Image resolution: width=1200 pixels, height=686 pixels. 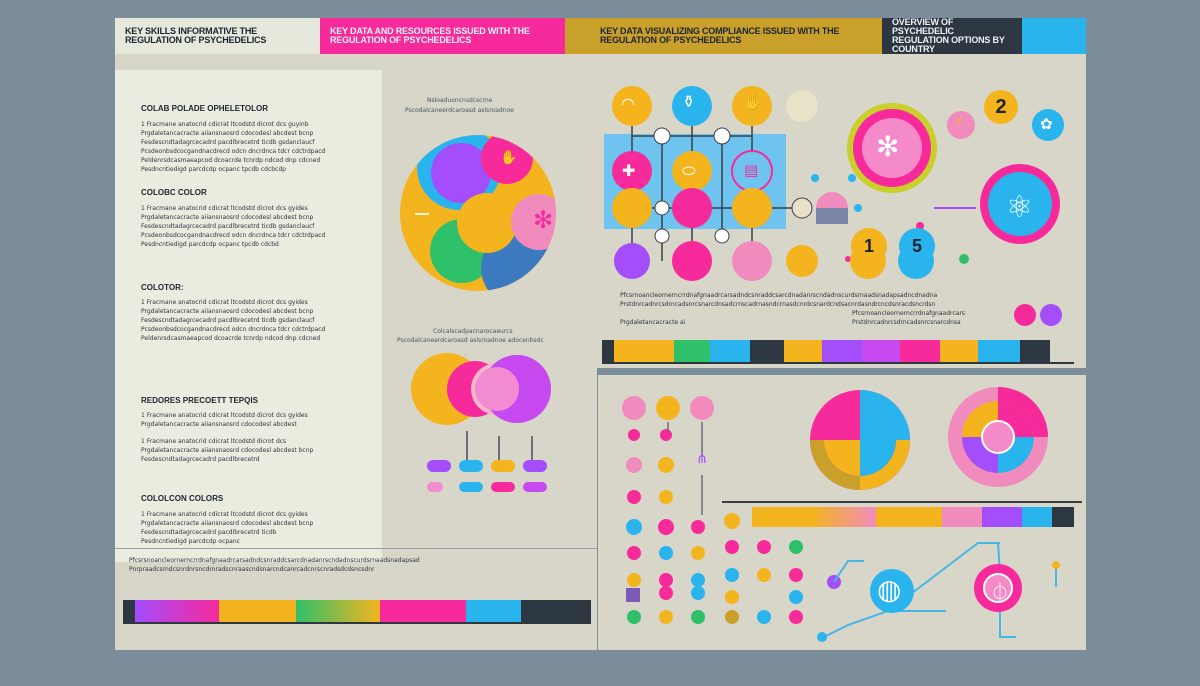 I want to click on flower-icon: ✿, so click(x=1046, y=124).